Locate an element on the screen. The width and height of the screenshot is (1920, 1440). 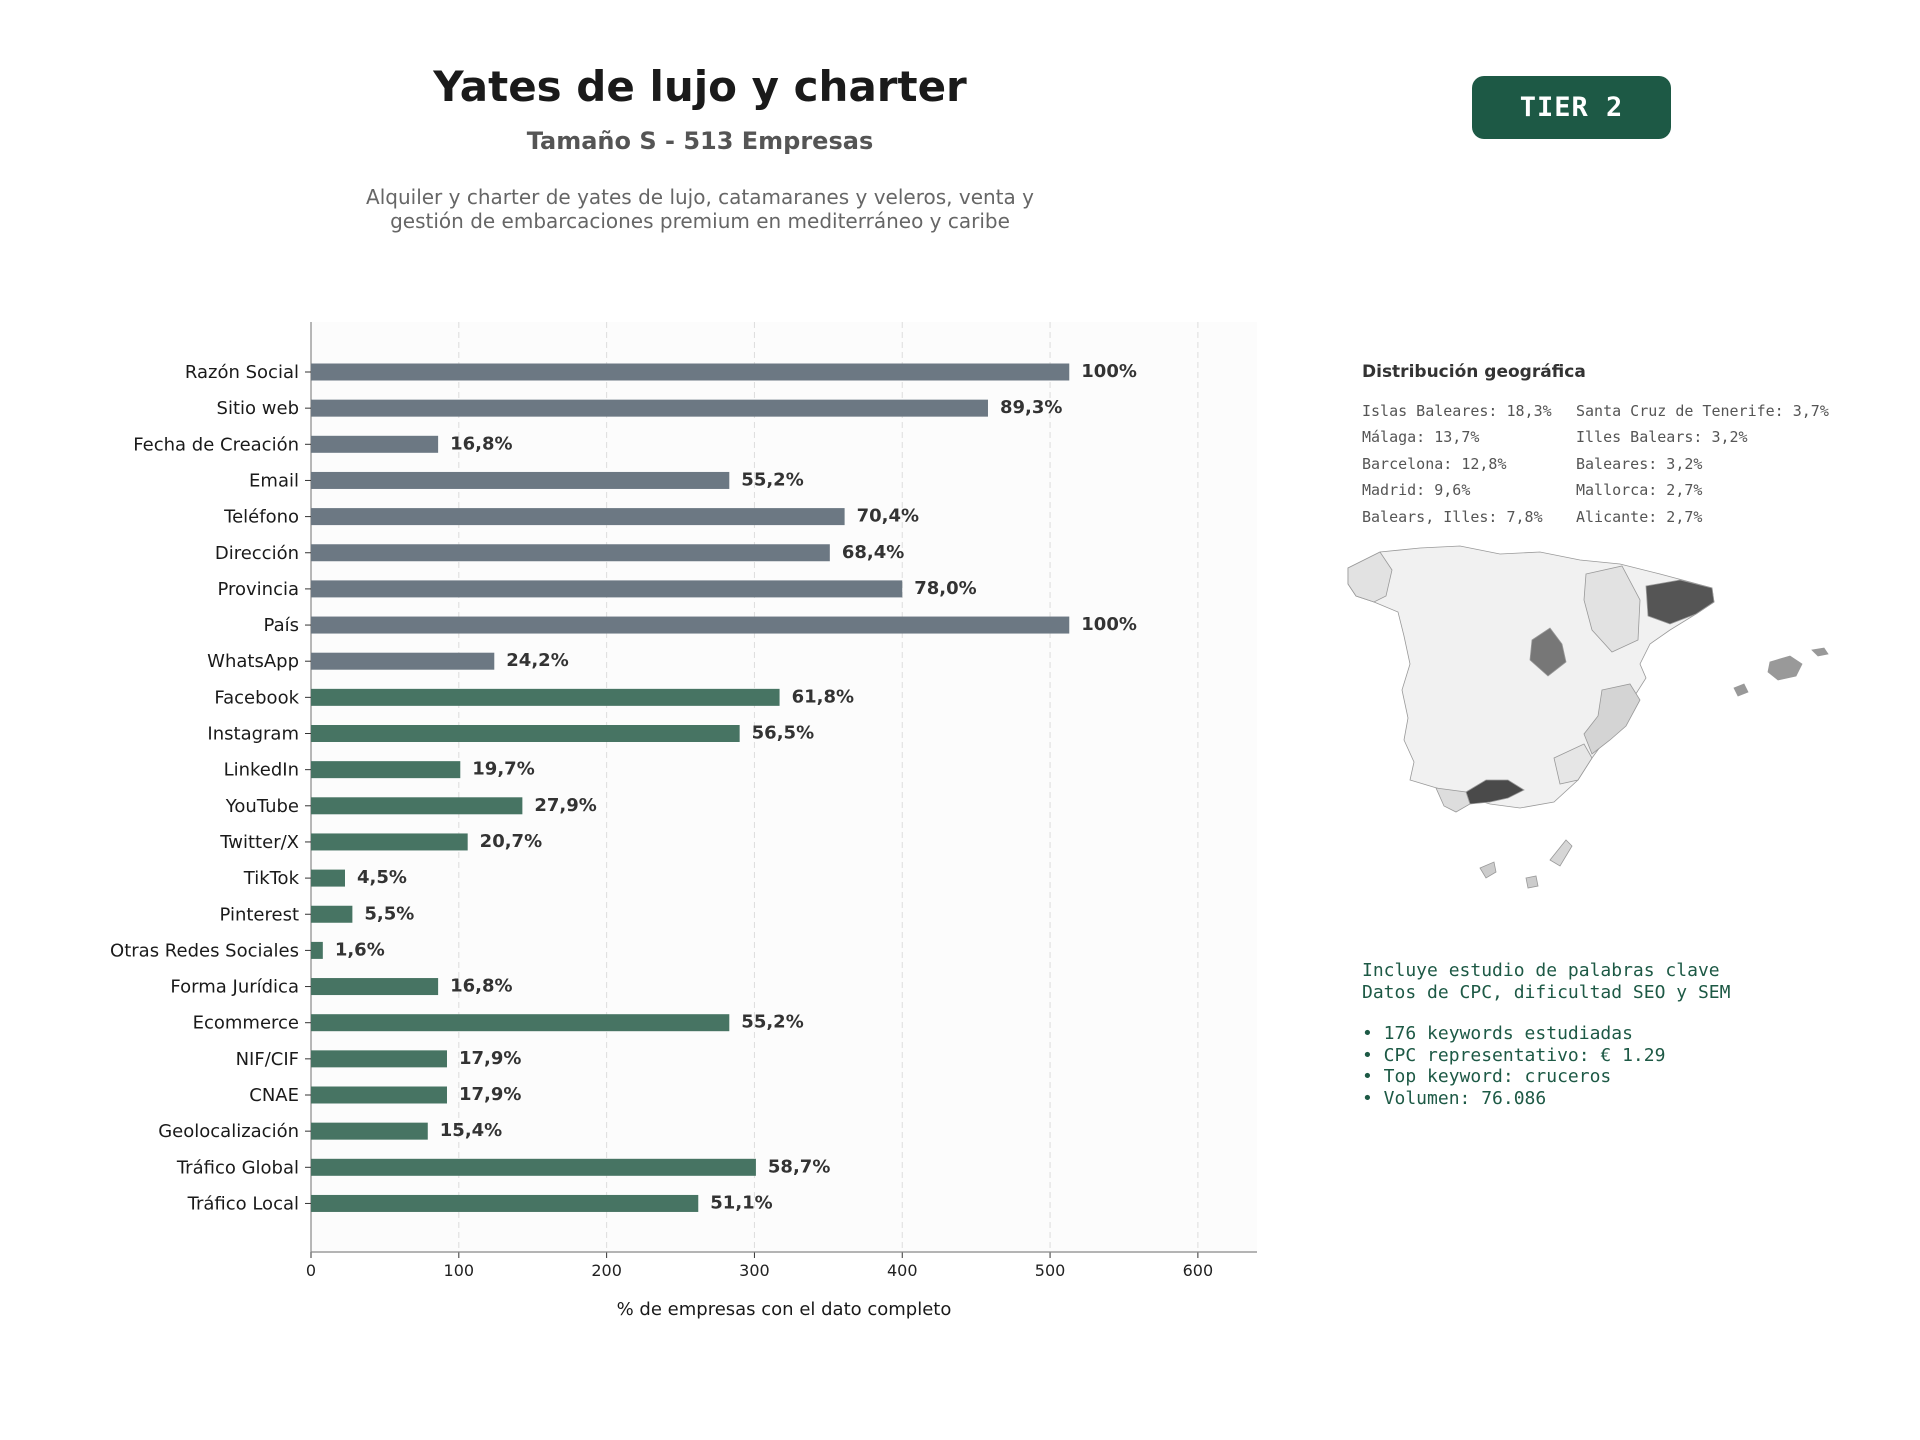
category-label: Fecha de Creación is located at coordinates (216, 444).